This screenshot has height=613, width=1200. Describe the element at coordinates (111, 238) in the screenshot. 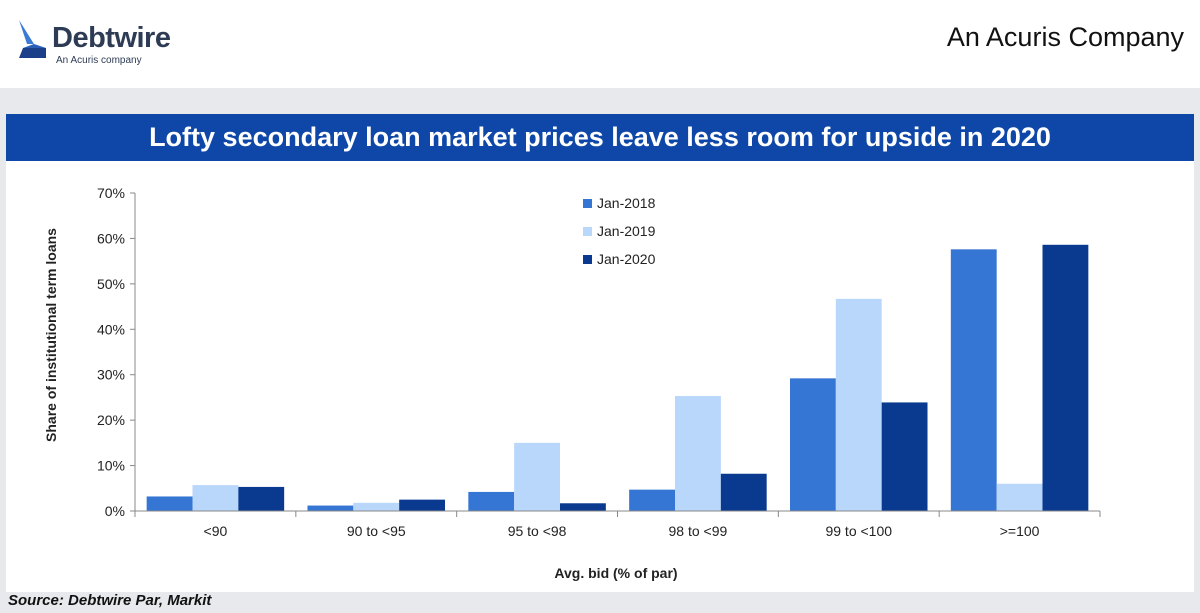

I see `y-tick-label: 60%` at that location.